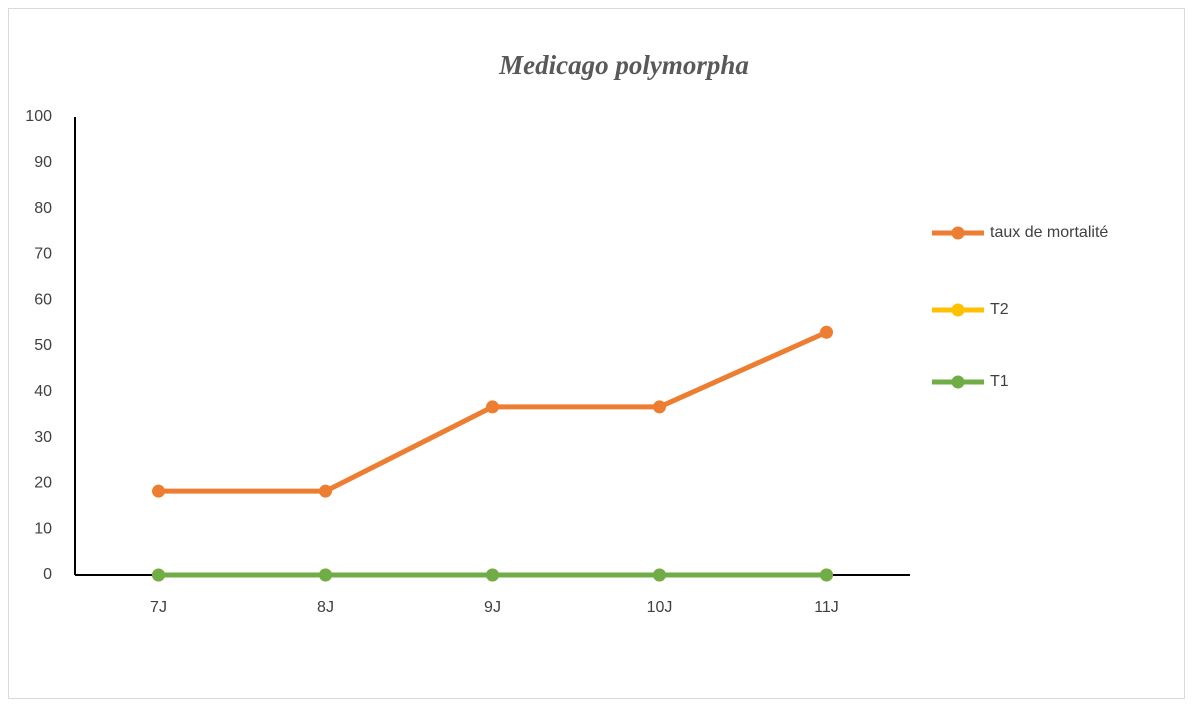 The image size is (1193, 709). Describe the element at coordinates (492, 607) in the screenshot. I see `x-tick-label: 9J` at that location.